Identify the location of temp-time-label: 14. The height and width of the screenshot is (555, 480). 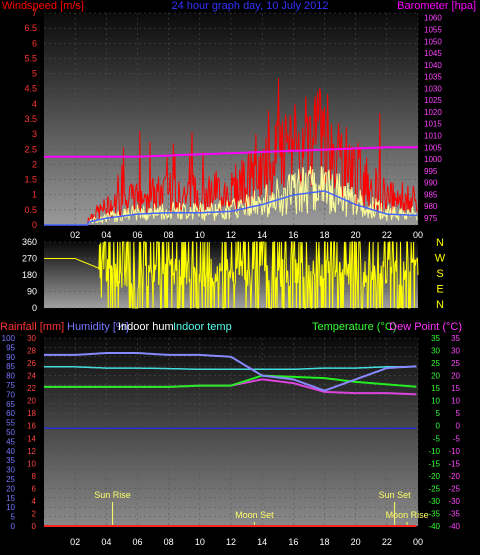
(262, 542).